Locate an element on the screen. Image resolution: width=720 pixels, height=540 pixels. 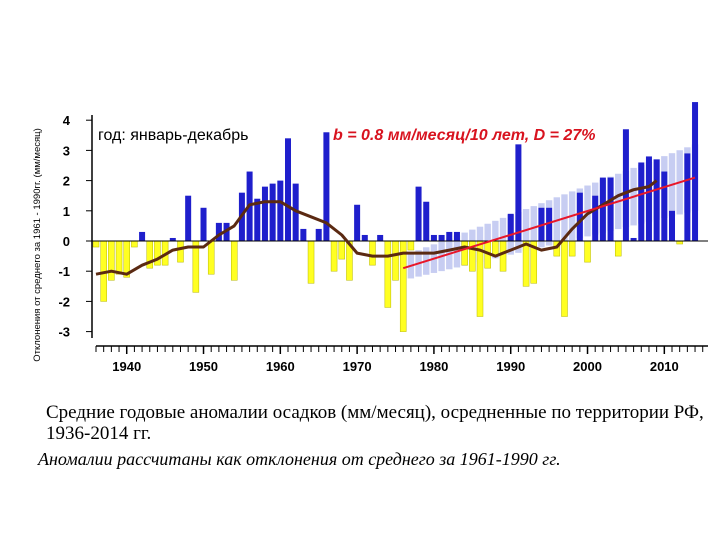
y-tick-label: -3 is located at coordinates (64, 332).